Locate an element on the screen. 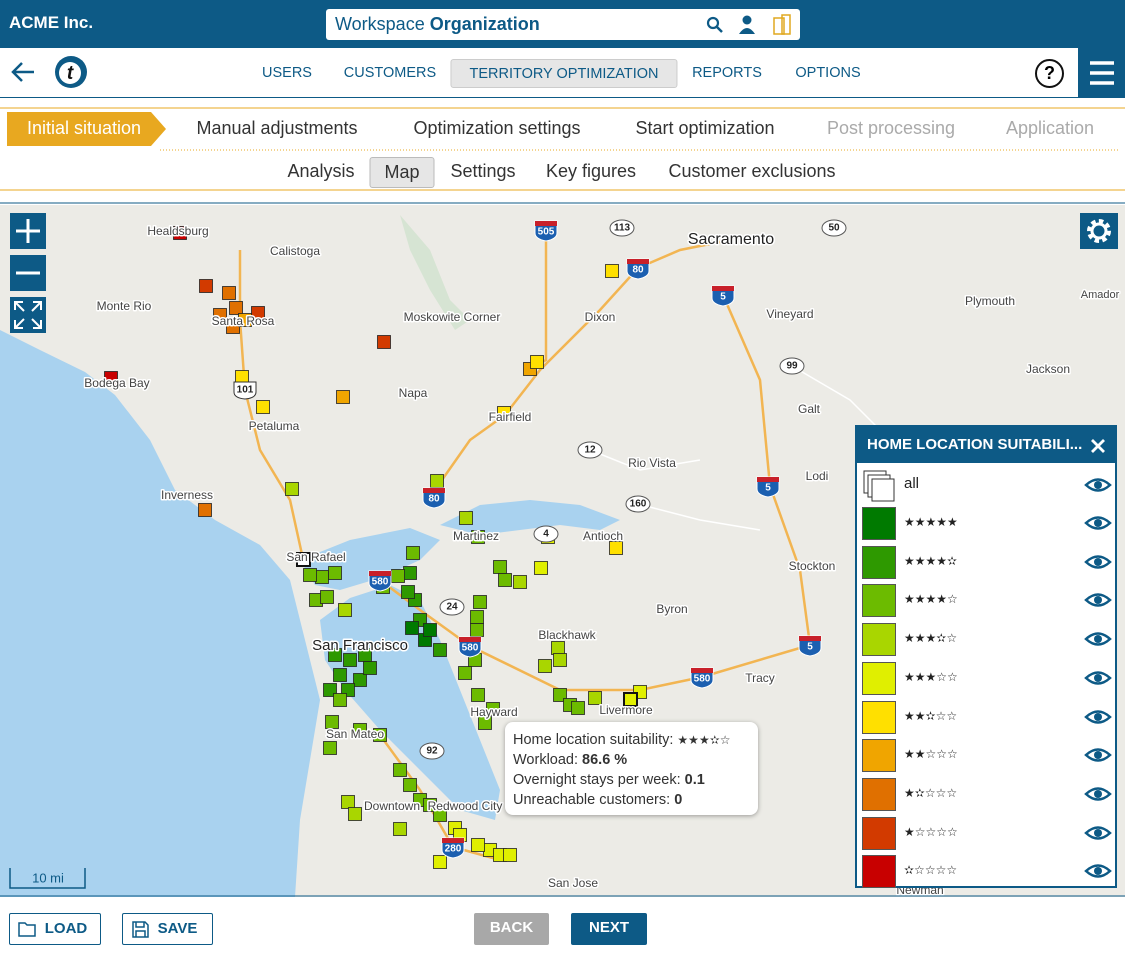  subtab: Customer exclusions is located at coordinates (752, 171).